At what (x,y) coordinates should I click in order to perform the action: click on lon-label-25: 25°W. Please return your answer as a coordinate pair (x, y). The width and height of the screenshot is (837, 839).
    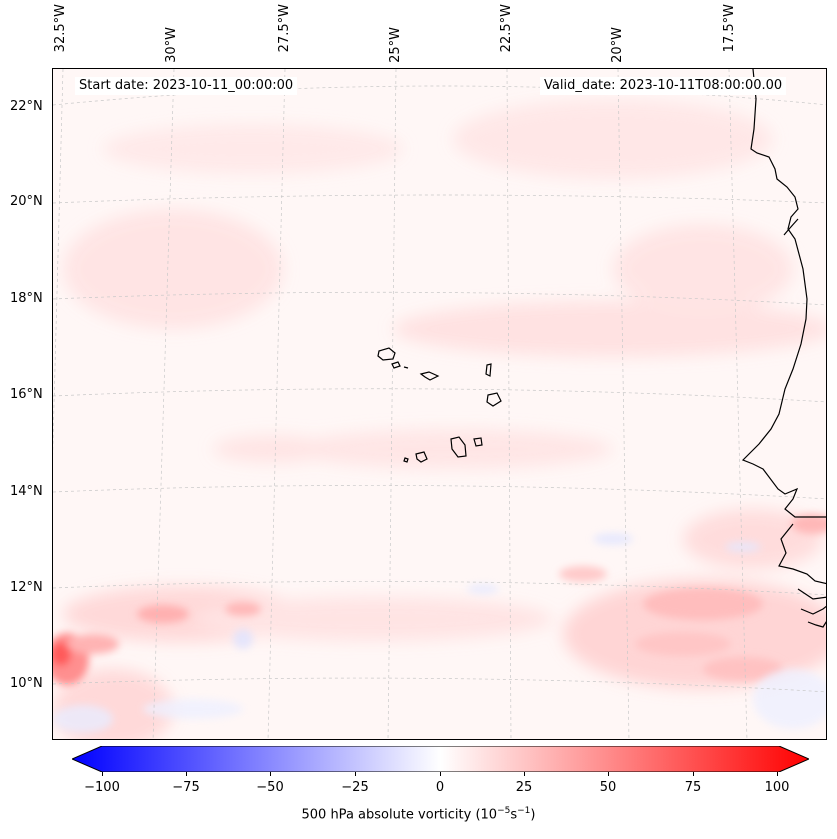
    Looking at the image, I should click on (395, 45).